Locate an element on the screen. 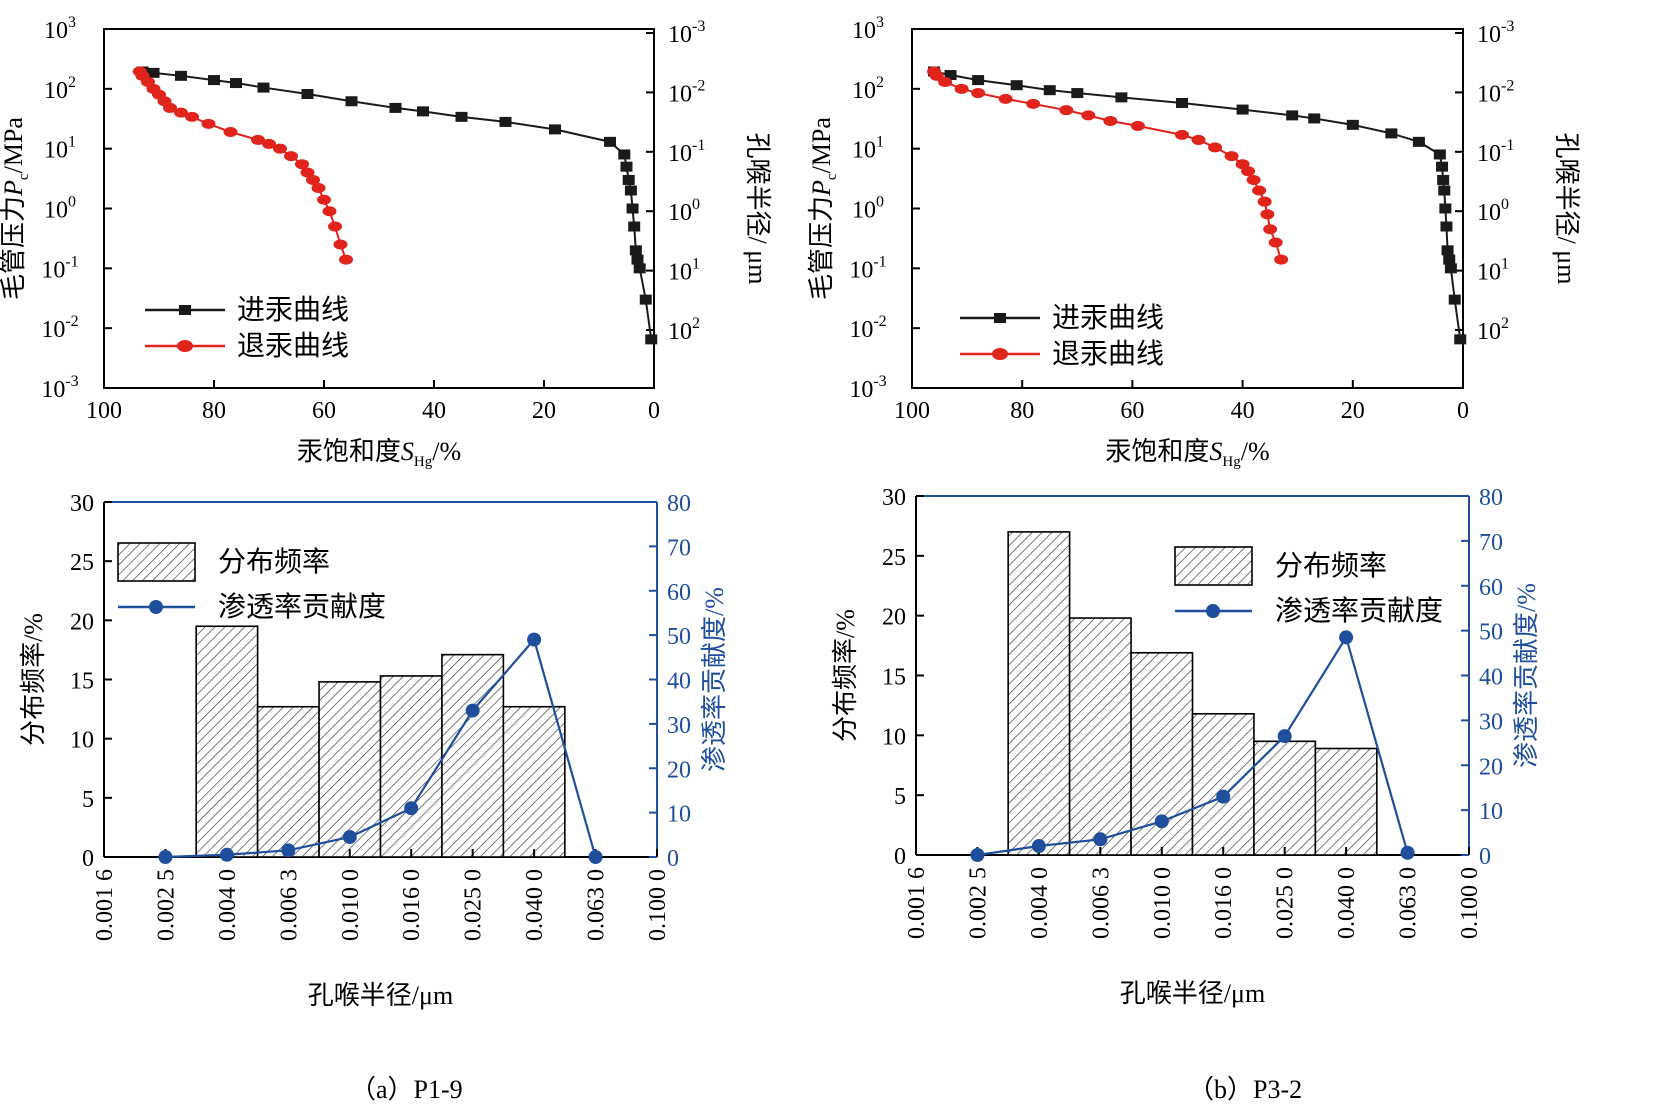 The height and width of the screenshot is (1106, 1656). y-tick-label-right: 10² is located at coordinates (1493, 330).